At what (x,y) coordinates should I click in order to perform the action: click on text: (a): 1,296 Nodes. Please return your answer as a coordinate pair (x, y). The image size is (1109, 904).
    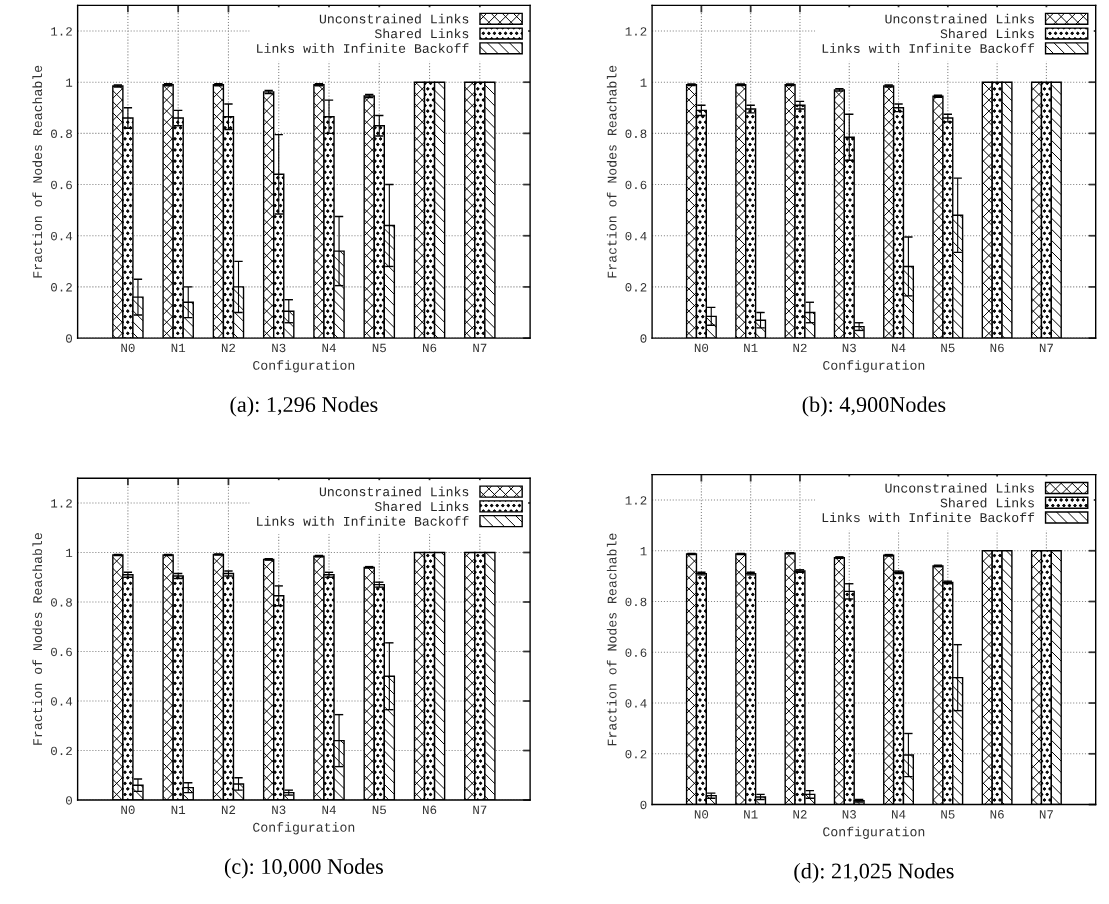
    Looking at the image, I should click on (304, 406).